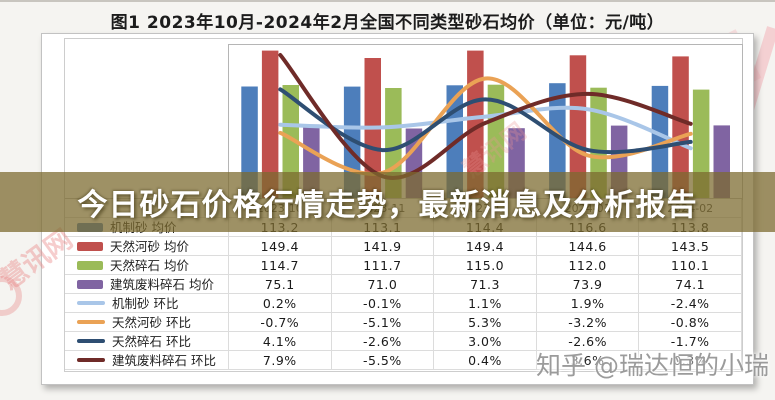 This screenshot has width=775, height=400. Describe the element at coordinates (387, 23) in the screenshot. I see `figure-title: 图1 2023年10月-2024年2月全国不同类型砂石均价（单位：元/吨）` at that location.